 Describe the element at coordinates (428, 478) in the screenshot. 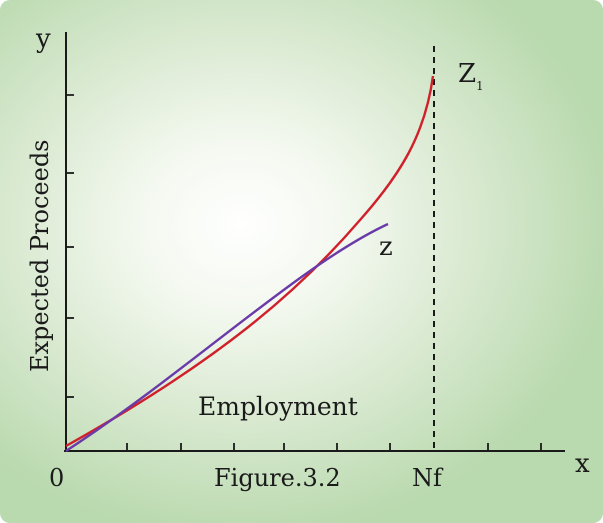

I see `nf-label: Nf` at that location.